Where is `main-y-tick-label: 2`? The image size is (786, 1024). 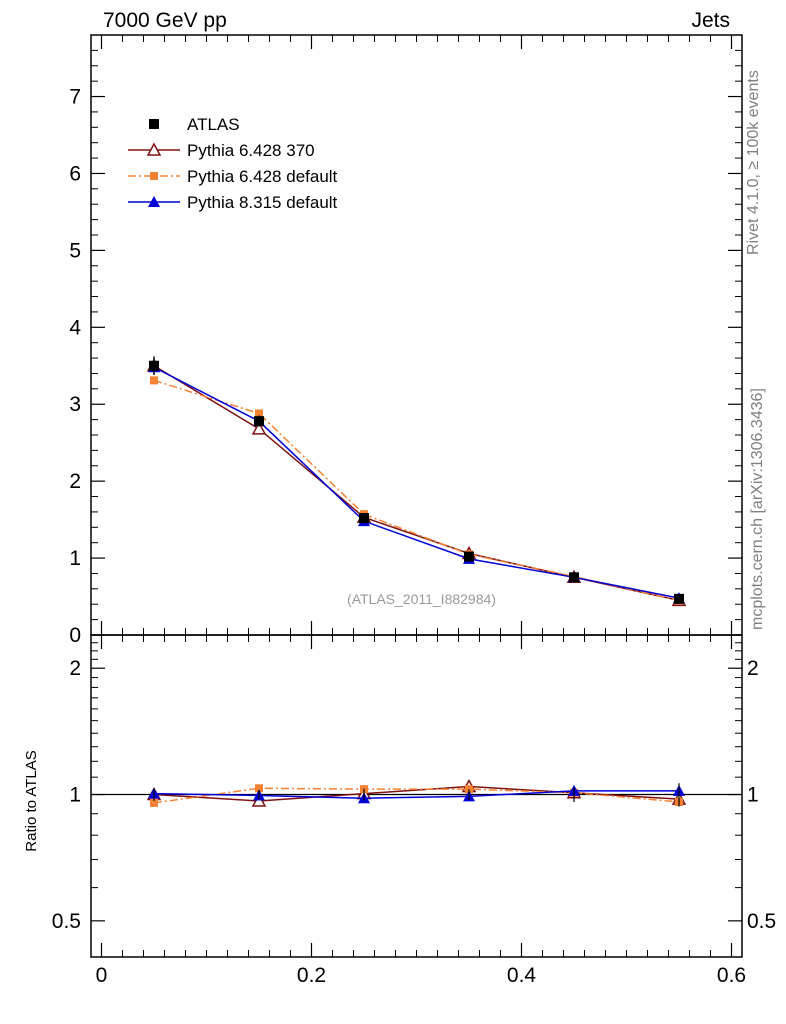 main-y-tick-label: 2 is located at coordinates (75, 481).